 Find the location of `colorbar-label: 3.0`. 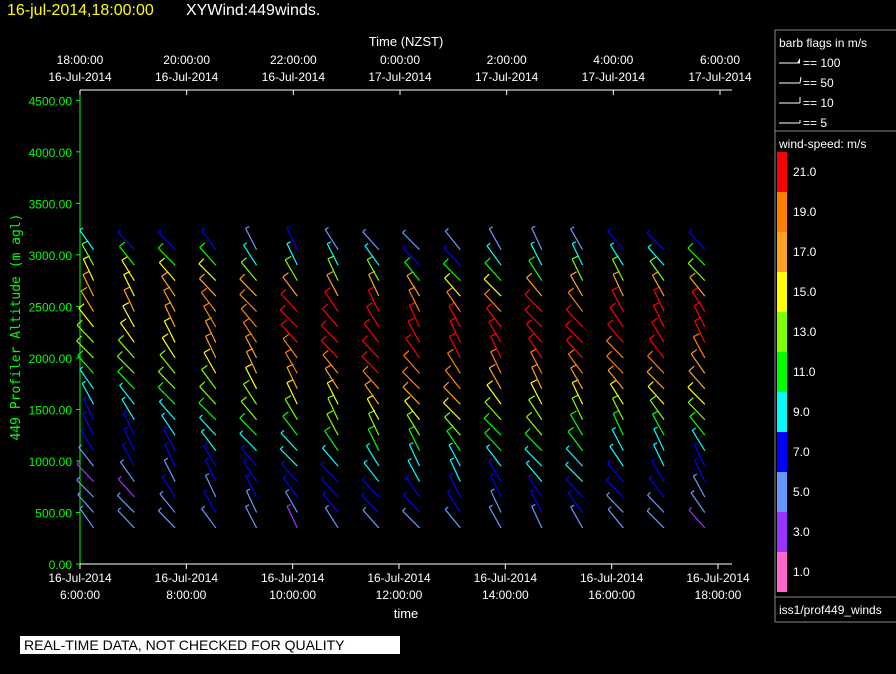

colorbar-label: 3.0 is located at coordinates (801, 532).